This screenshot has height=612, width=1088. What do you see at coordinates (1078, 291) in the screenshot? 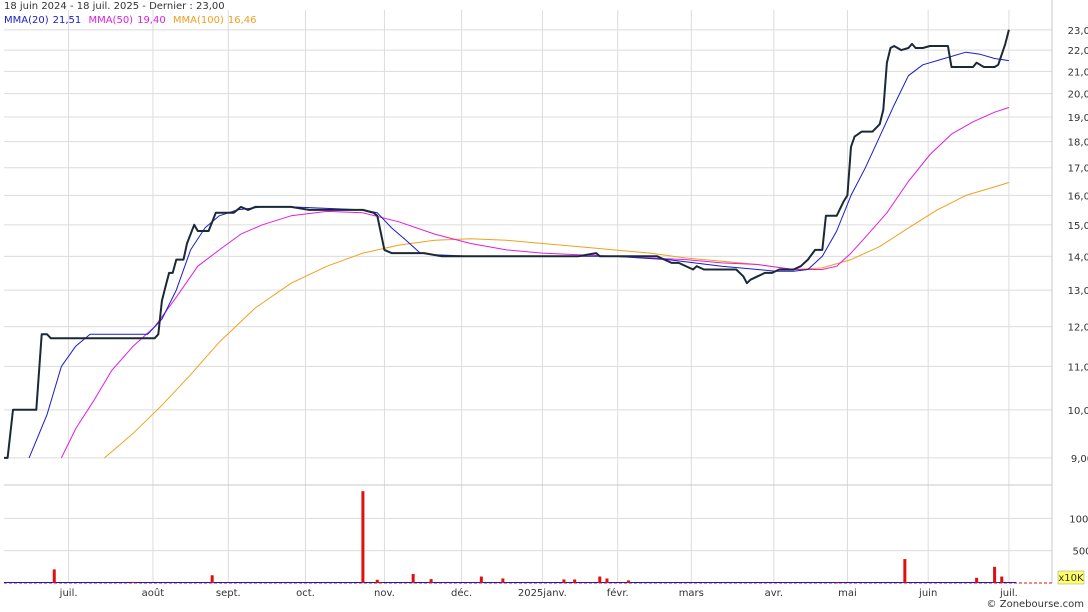
I see `y-tick-label: 13,00` at bounding box center [1078, 291].